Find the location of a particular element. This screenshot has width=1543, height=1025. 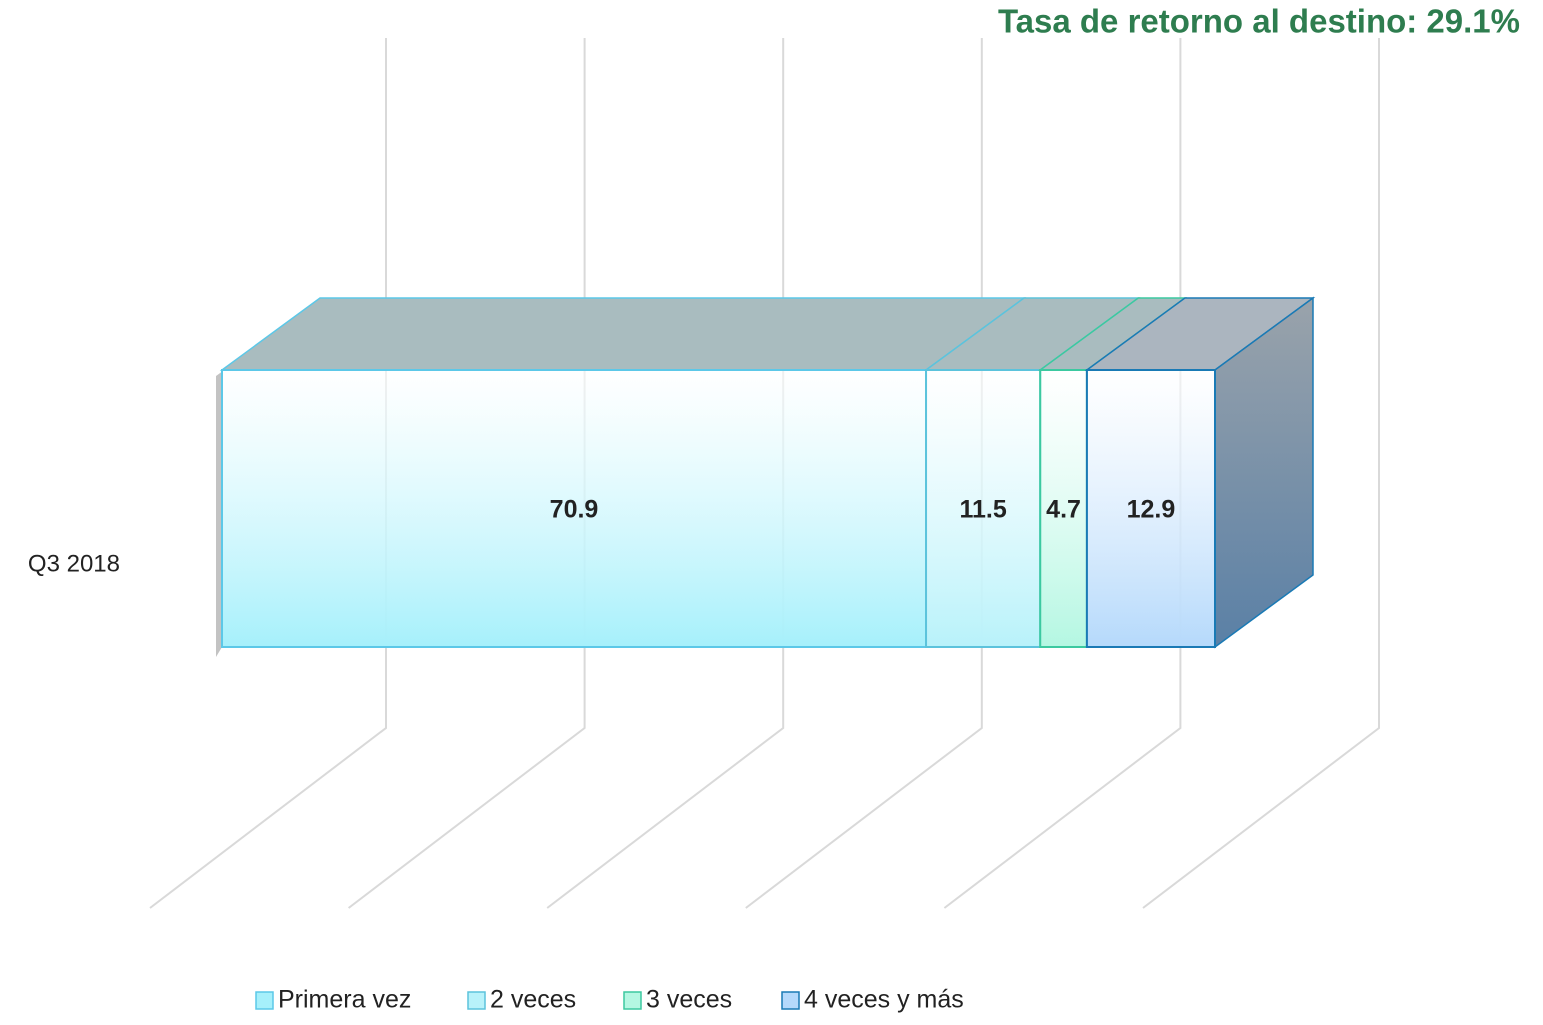

y-tick-label: Q3 2018 is located at coordinates (74, 563).